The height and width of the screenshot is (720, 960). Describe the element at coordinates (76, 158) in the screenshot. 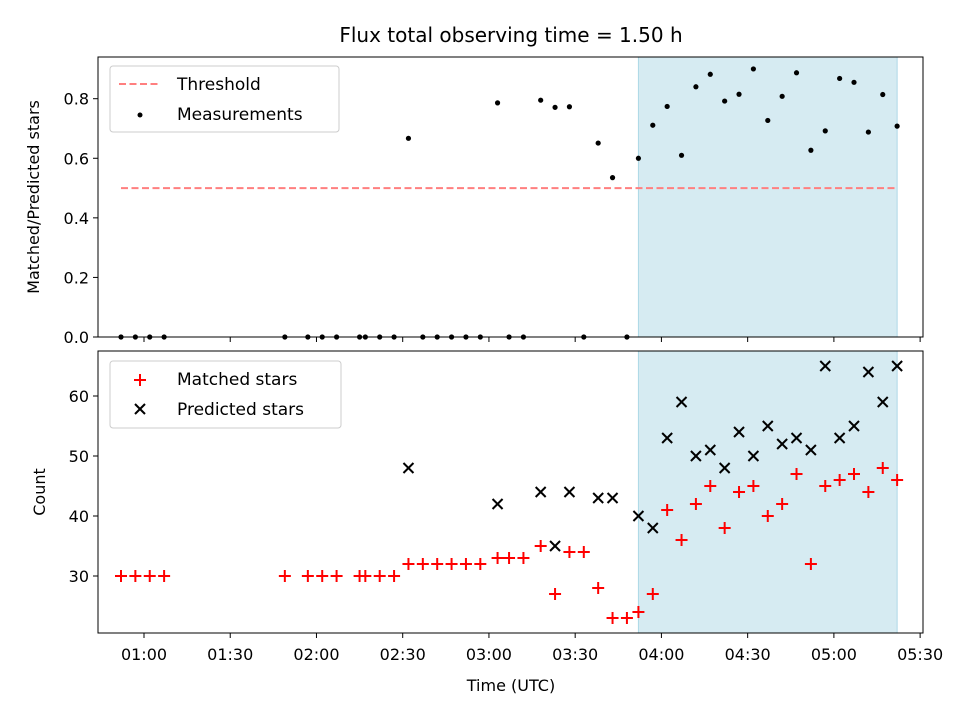

I see `y-tick-label: 0.6` at that location.